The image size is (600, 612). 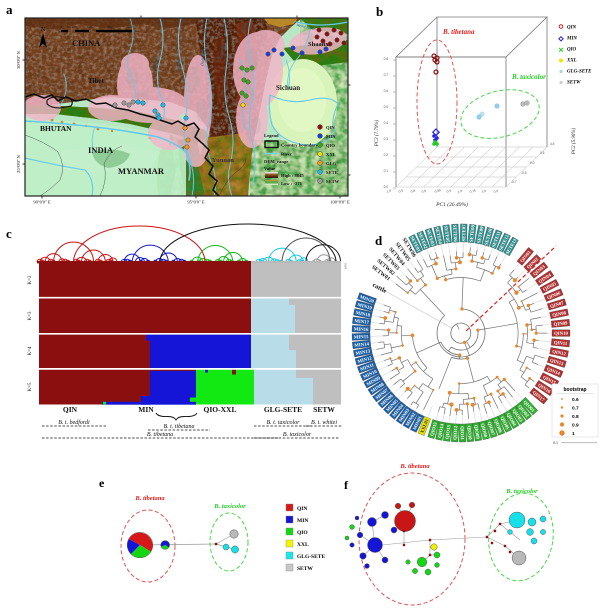 I want to click on svg-text: MIN13, so click(x=363, y=353).